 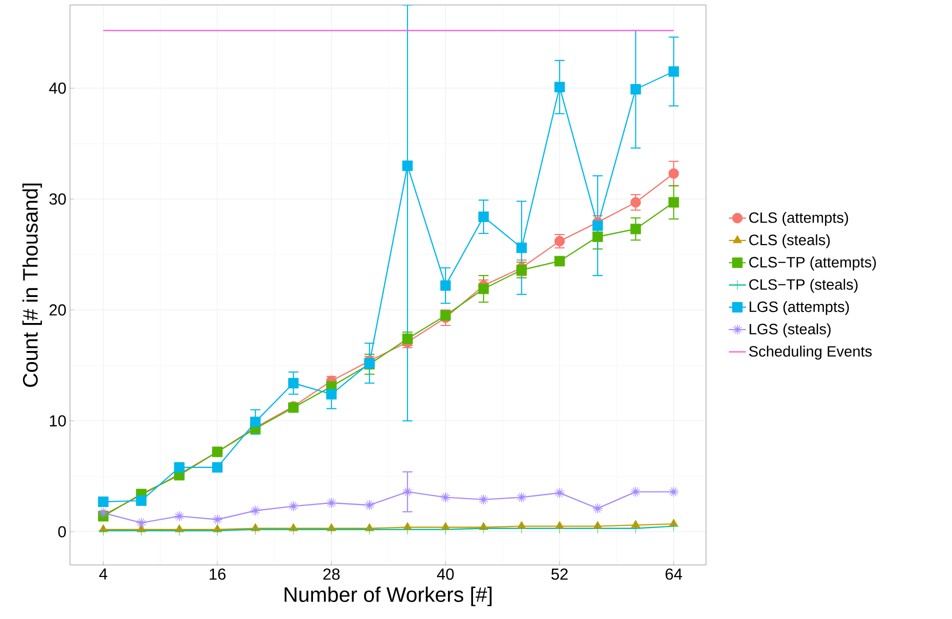 What do you see at coordinates (58, 420) in the screenshot?
I see `y-tick-label: 10` at bounding box center [58, 420].